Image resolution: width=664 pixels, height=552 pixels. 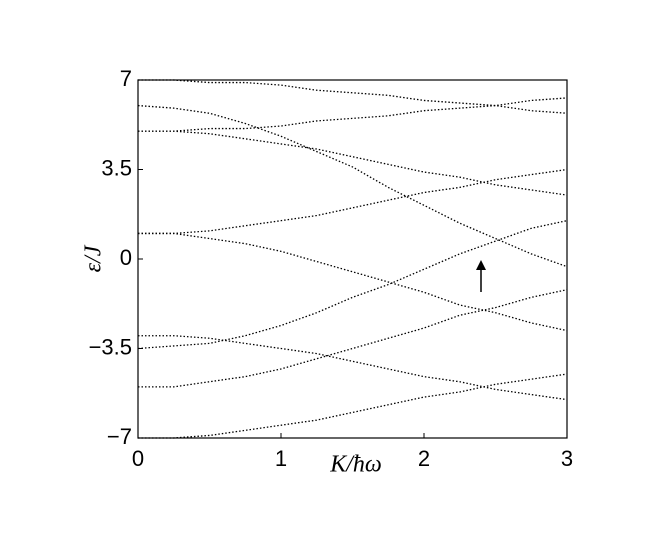 What do you see at coordinates (481, 276) in the screenshot?
I see `arrow` at bounding box center [481, 276].